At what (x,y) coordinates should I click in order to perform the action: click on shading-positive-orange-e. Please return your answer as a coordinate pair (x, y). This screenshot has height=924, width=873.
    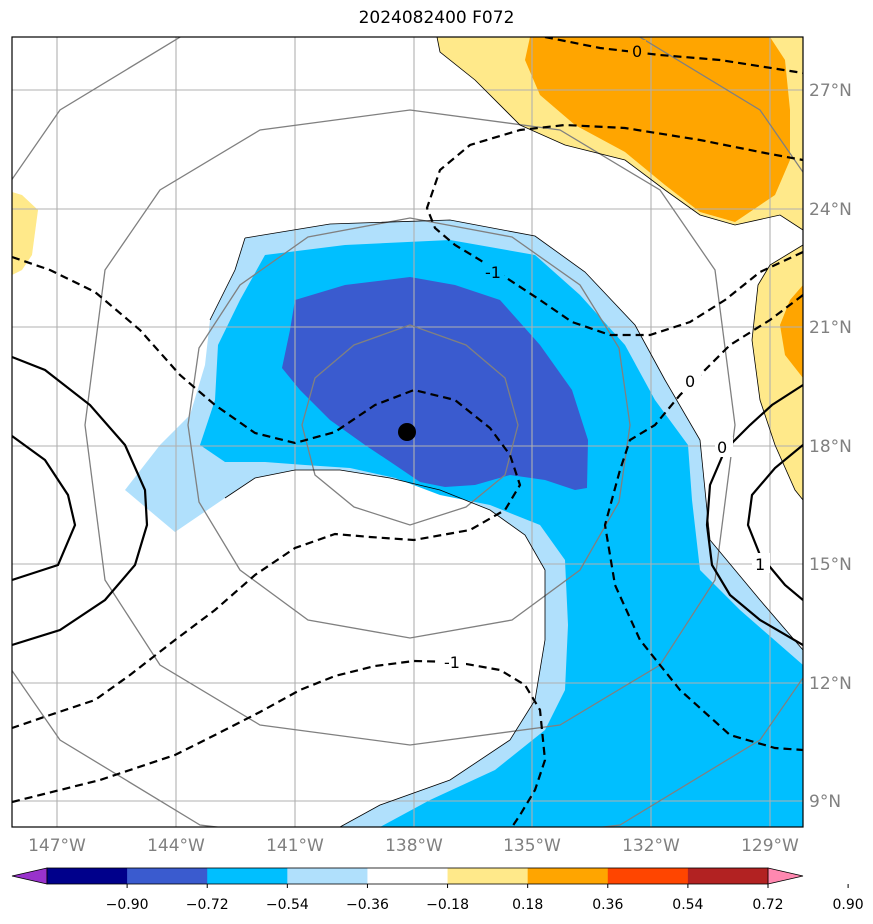
    Looking at the image, I should click on (791, 331).